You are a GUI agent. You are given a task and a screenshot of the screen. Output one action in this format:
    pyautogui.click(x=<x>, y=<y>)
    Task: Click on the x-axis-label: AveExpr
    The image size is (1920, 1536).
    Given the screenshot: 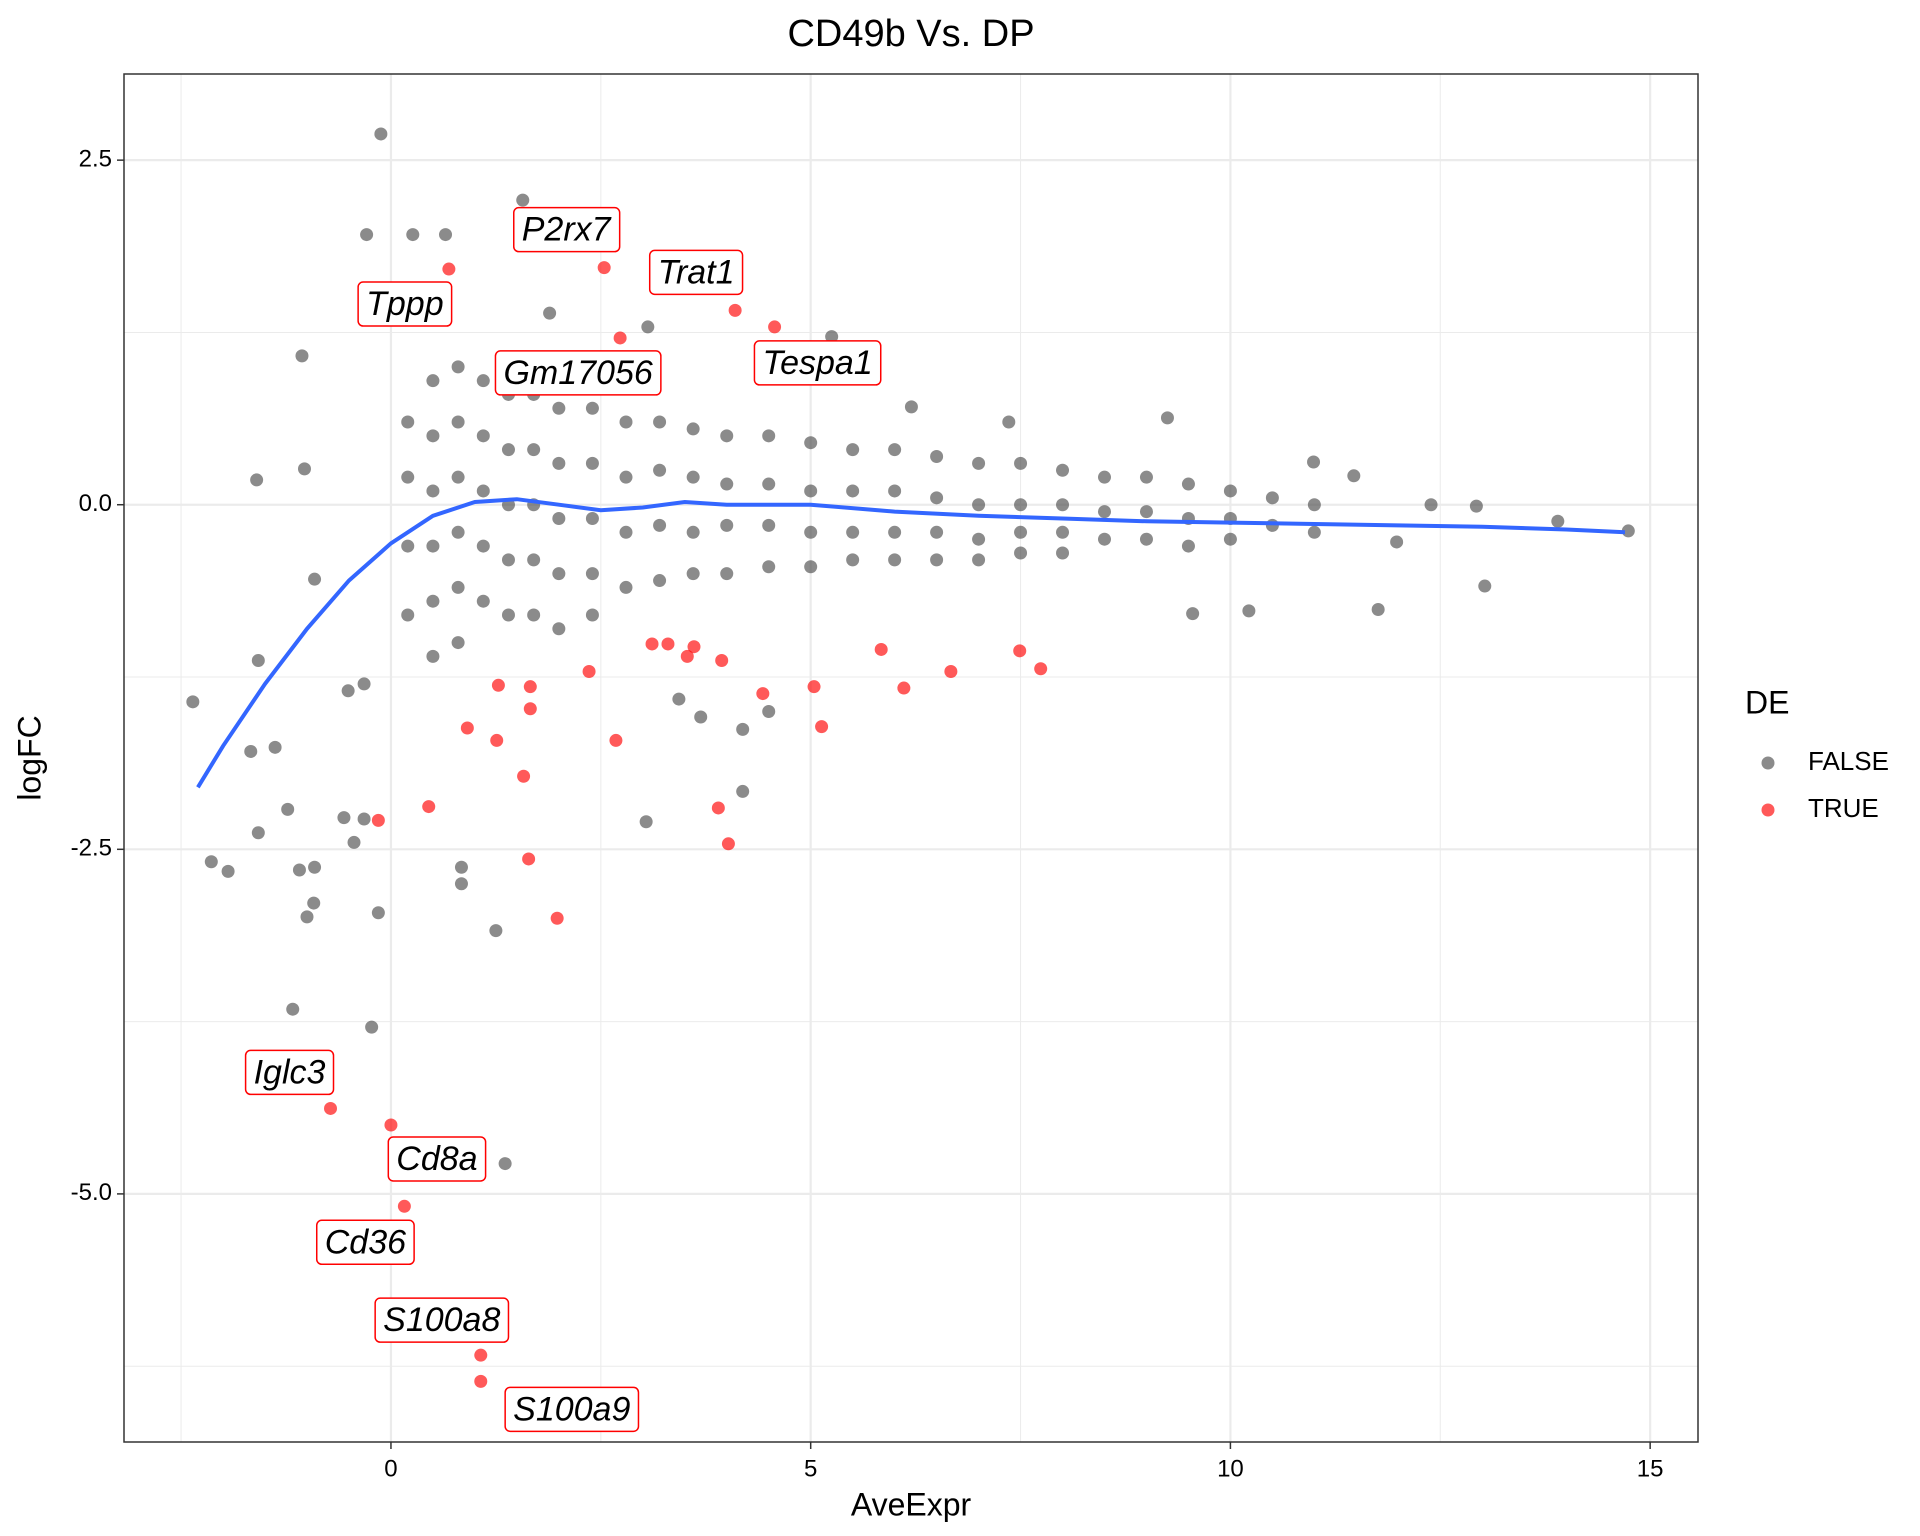 What is the action you would take?
    pyautogui.click(x=911, y=1504)
    